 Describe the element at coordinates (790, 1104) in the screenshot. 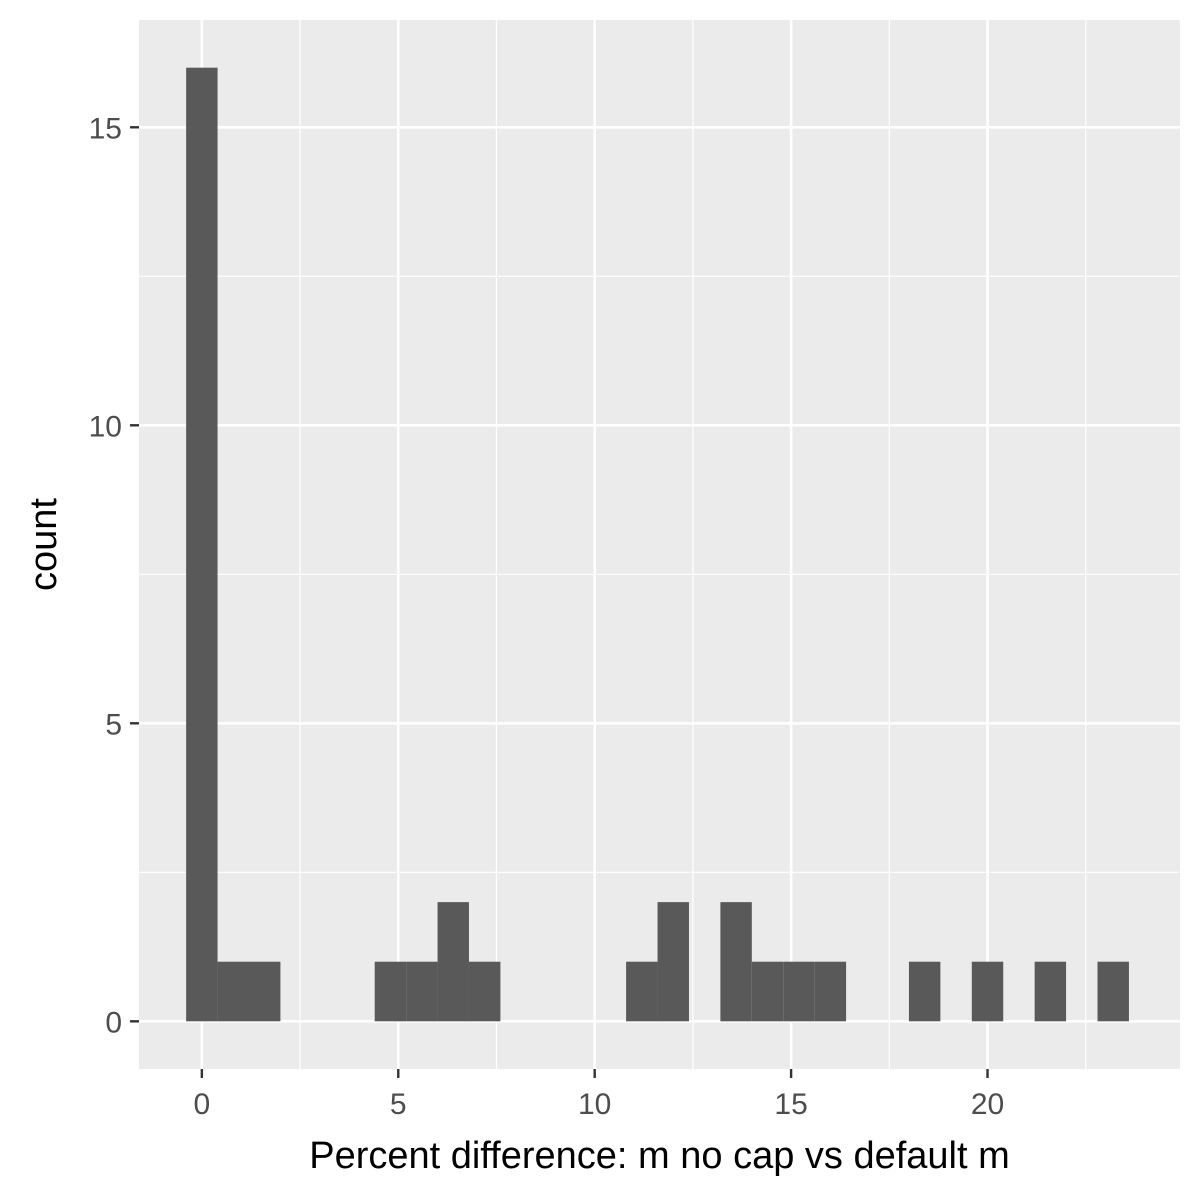

I see `x-tick-label: 15` at that location.